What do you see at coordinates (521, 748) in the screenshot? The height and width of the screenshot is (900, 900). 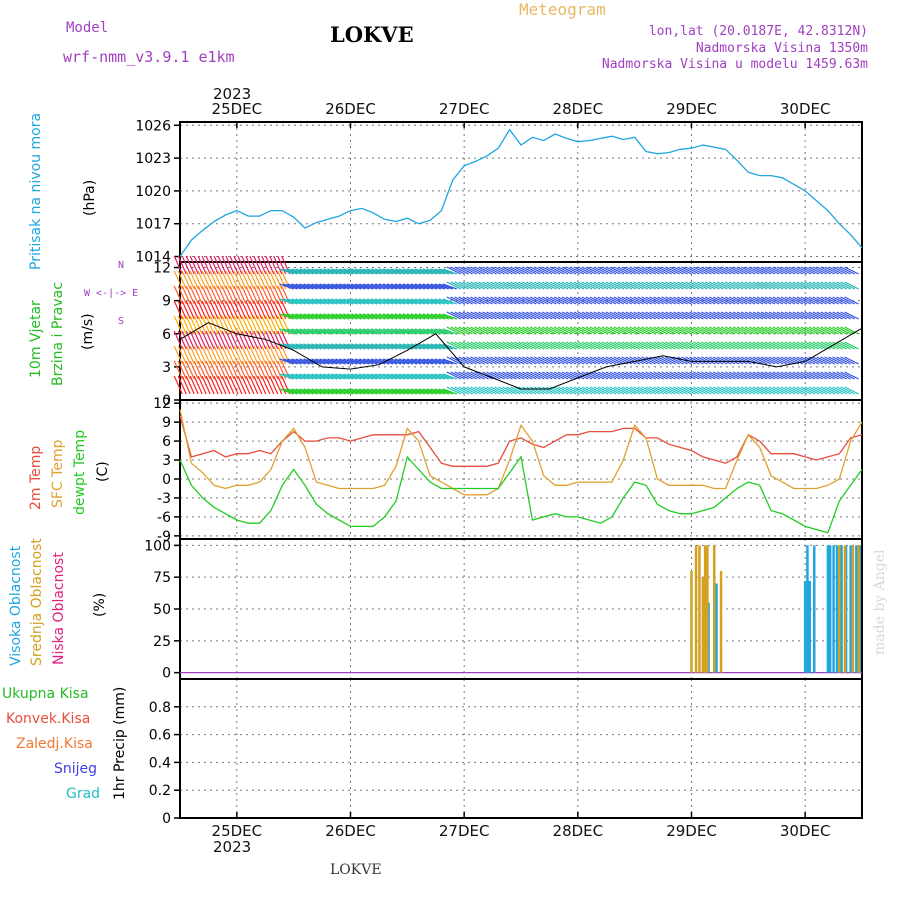 I see `panel-frame` at bounding box center [521, 748].